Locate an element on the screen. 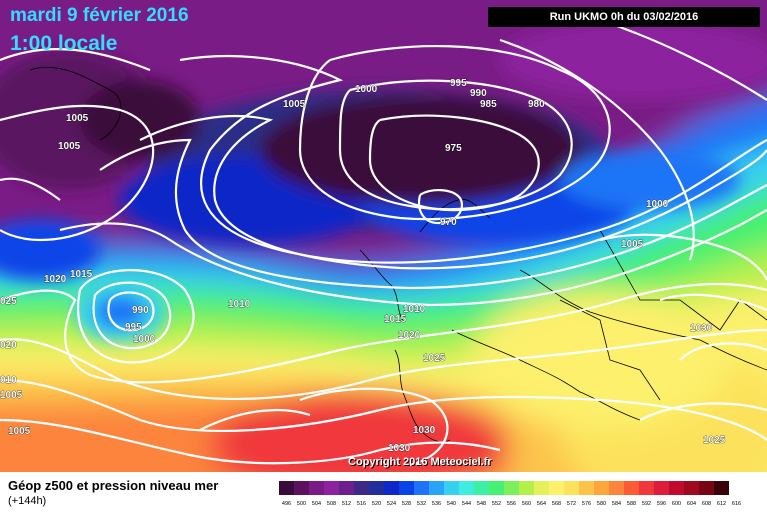 This screenshot has height=513, width=767. legend-label: 572 is located at coordinates (571, 504).